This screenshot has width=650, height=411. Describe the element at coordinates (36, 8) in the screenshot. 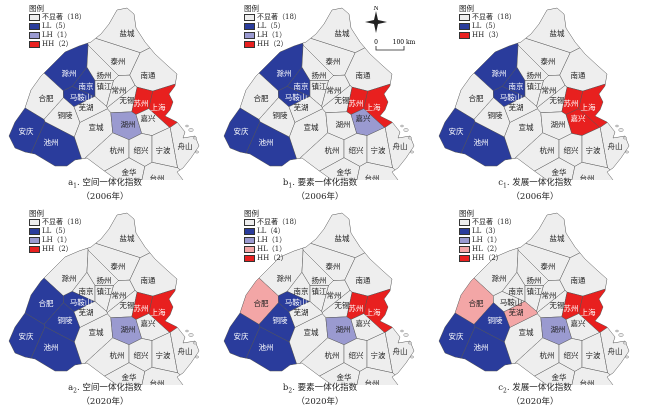

I see `legend-title: 图例` at that location.